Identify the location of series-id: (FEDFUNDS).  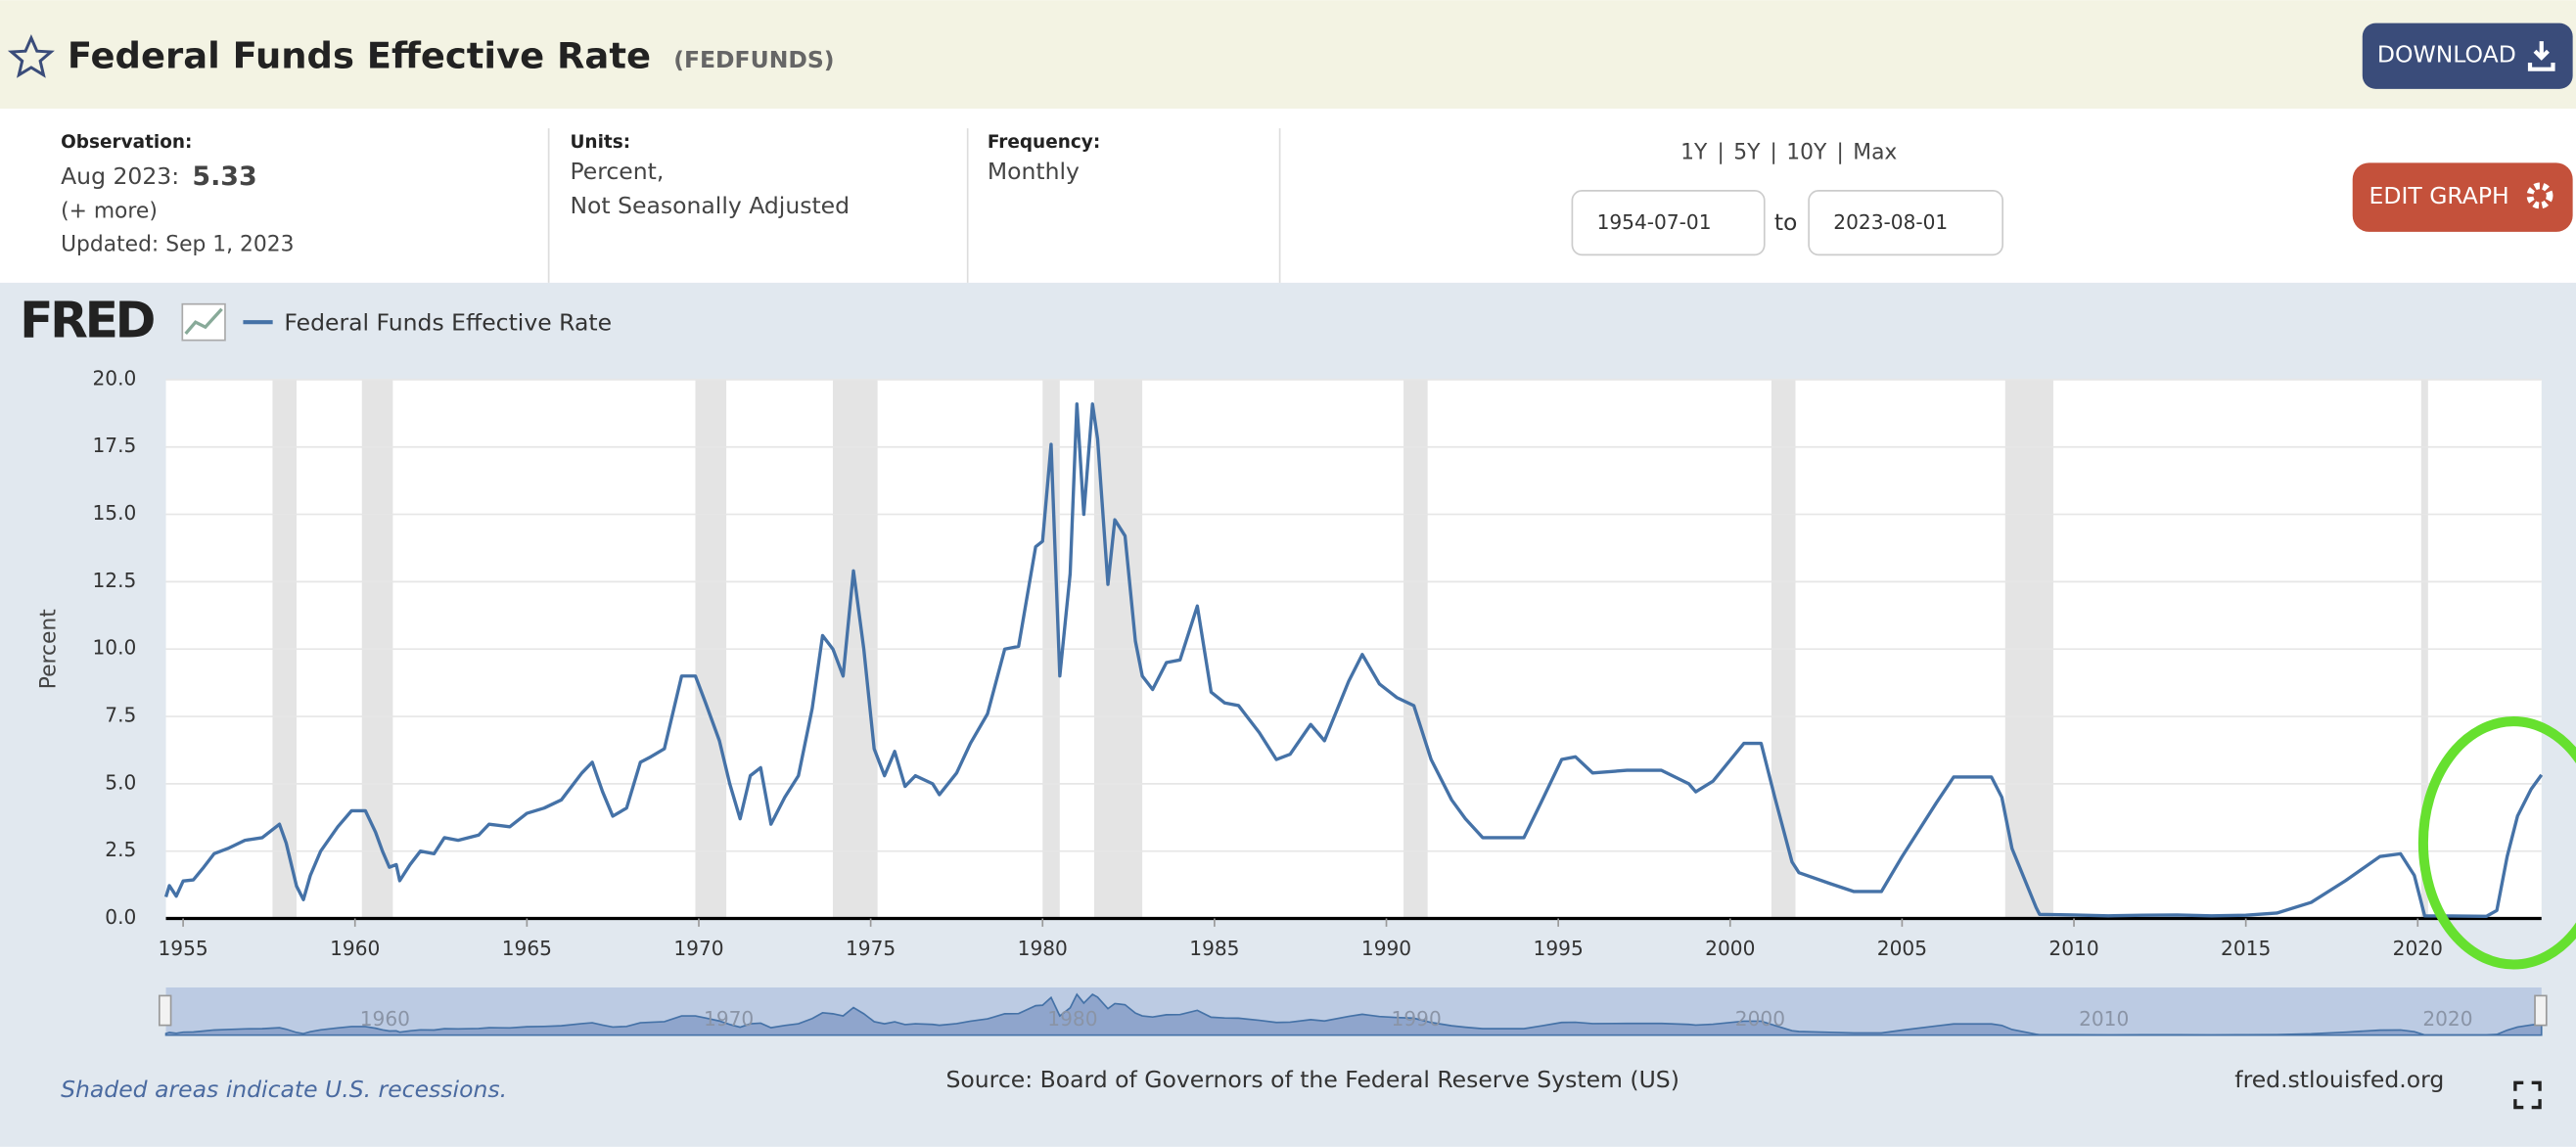
(753, 59).